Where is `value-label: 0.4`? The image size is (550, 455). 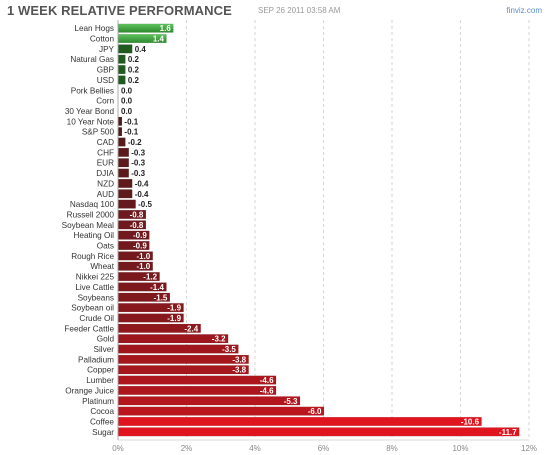 value-label: 0.4 is located at coordinates (141, 49).